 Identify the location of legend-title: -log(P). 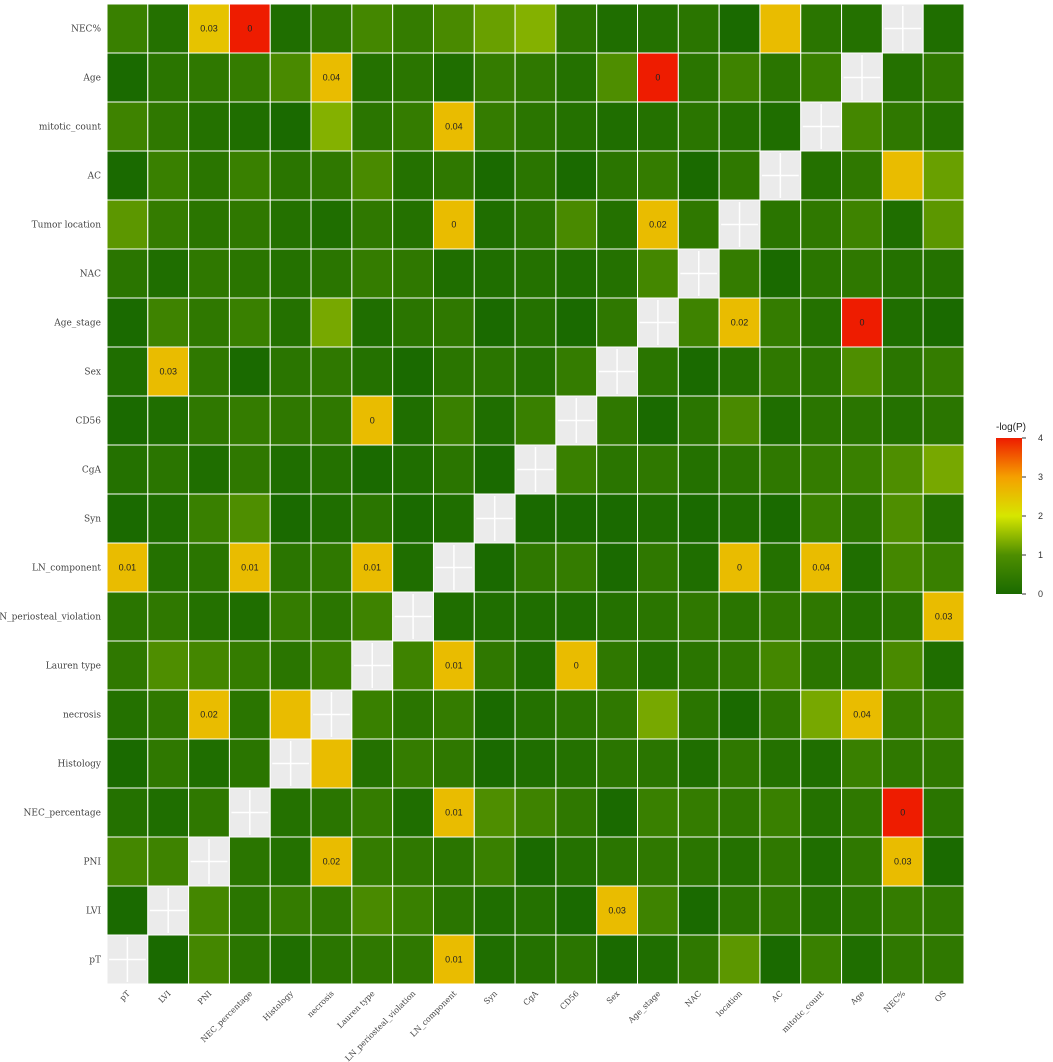
(1011, 427).